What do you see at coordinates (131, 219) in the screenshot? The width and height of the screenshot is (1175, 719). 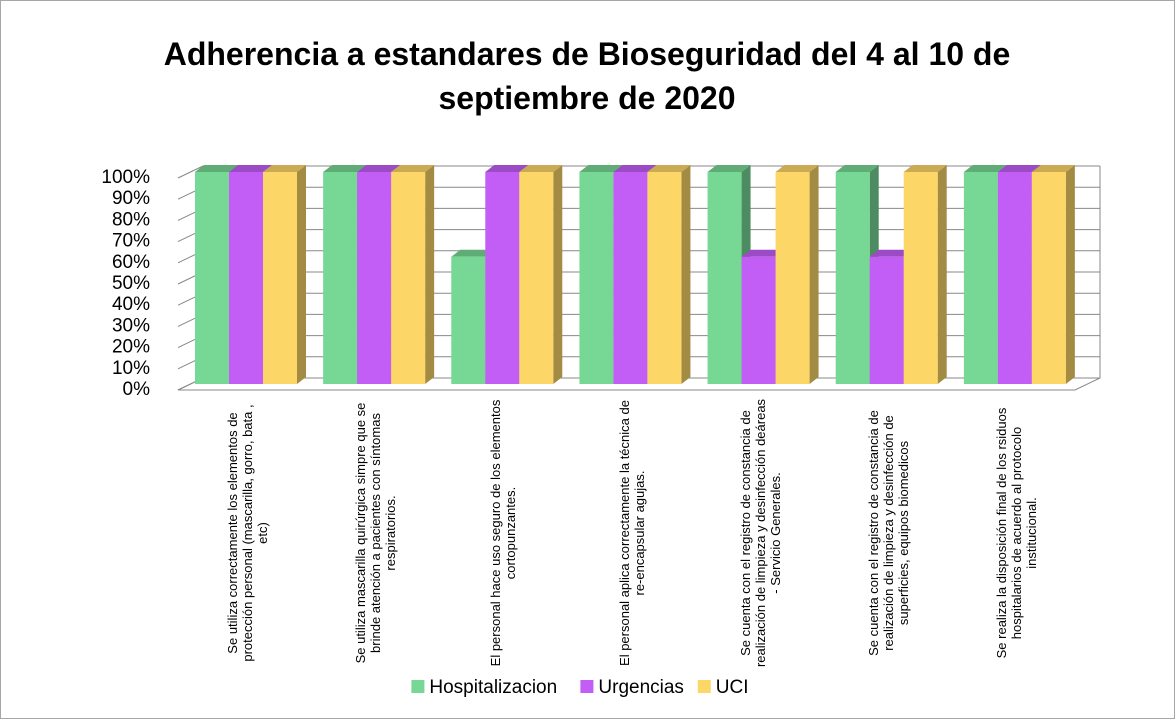 I see `y-tick-label: 80%` at bounding box center [131, 219].